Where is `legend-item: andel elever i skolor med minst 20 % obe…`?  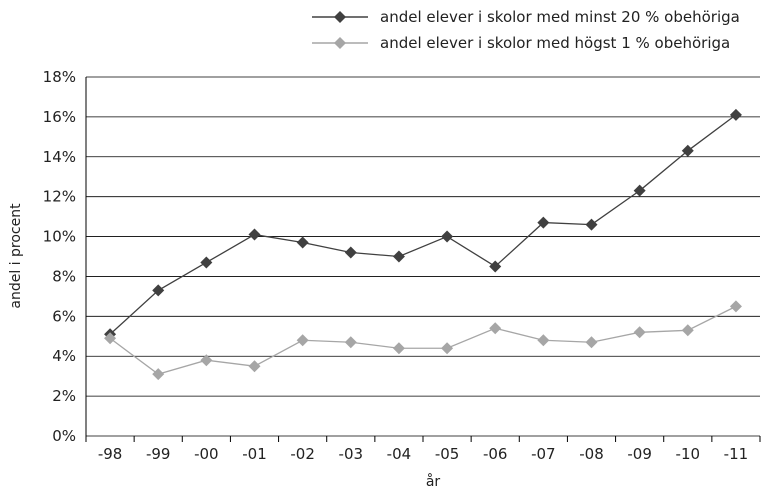
legend-item: andel elever i skolor med minst 20 % obe… is located at coordinates (526, 17).